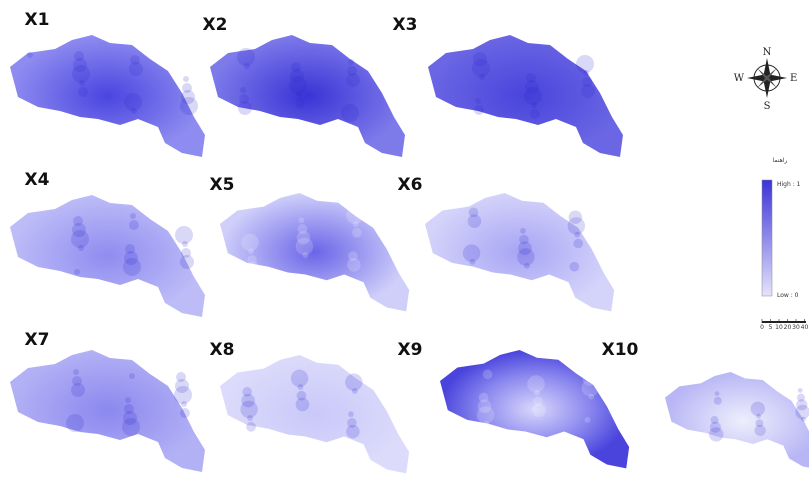 The width and height of the screenshot is (809, 478). Describe the element at coordinates (788, 295) in the screenshot. I see `legend-low: Low : 0` at that location.